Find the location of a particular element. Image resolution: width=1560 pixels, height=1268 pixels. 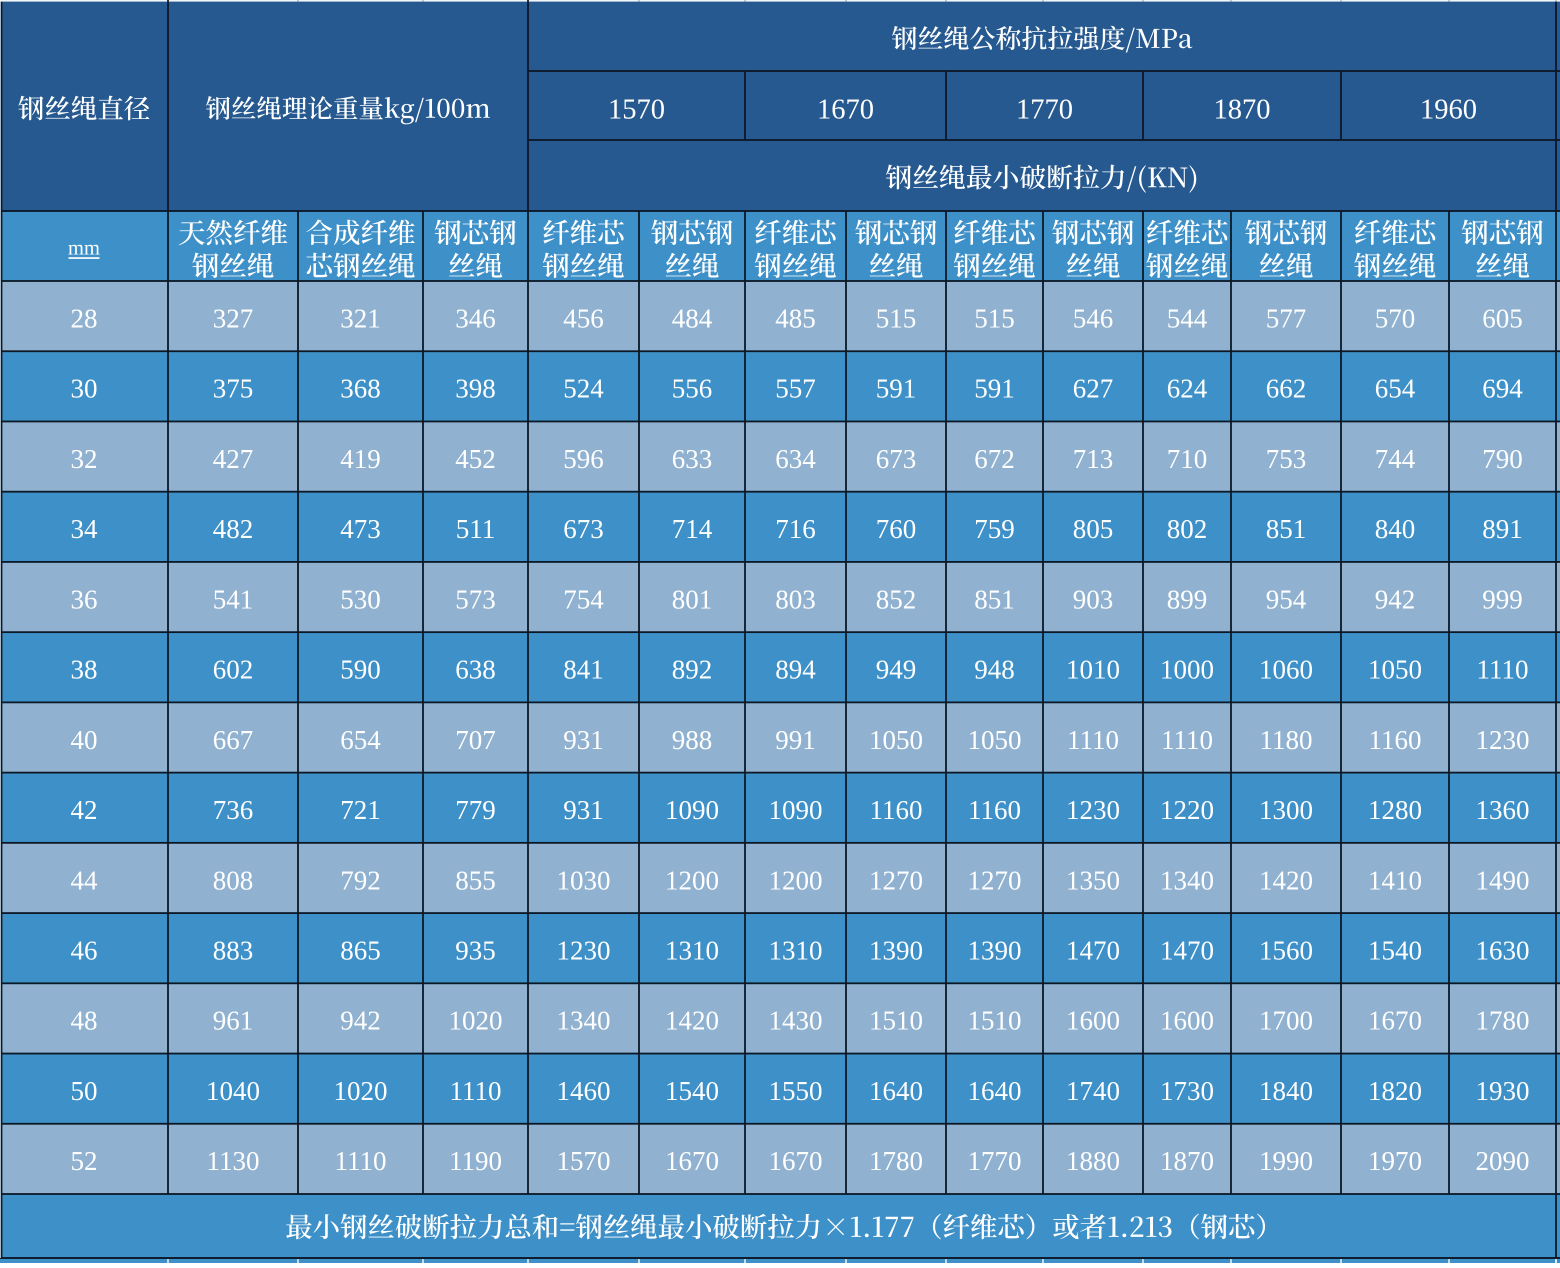

svg-text: 634 is located at coordinates (795, 459).